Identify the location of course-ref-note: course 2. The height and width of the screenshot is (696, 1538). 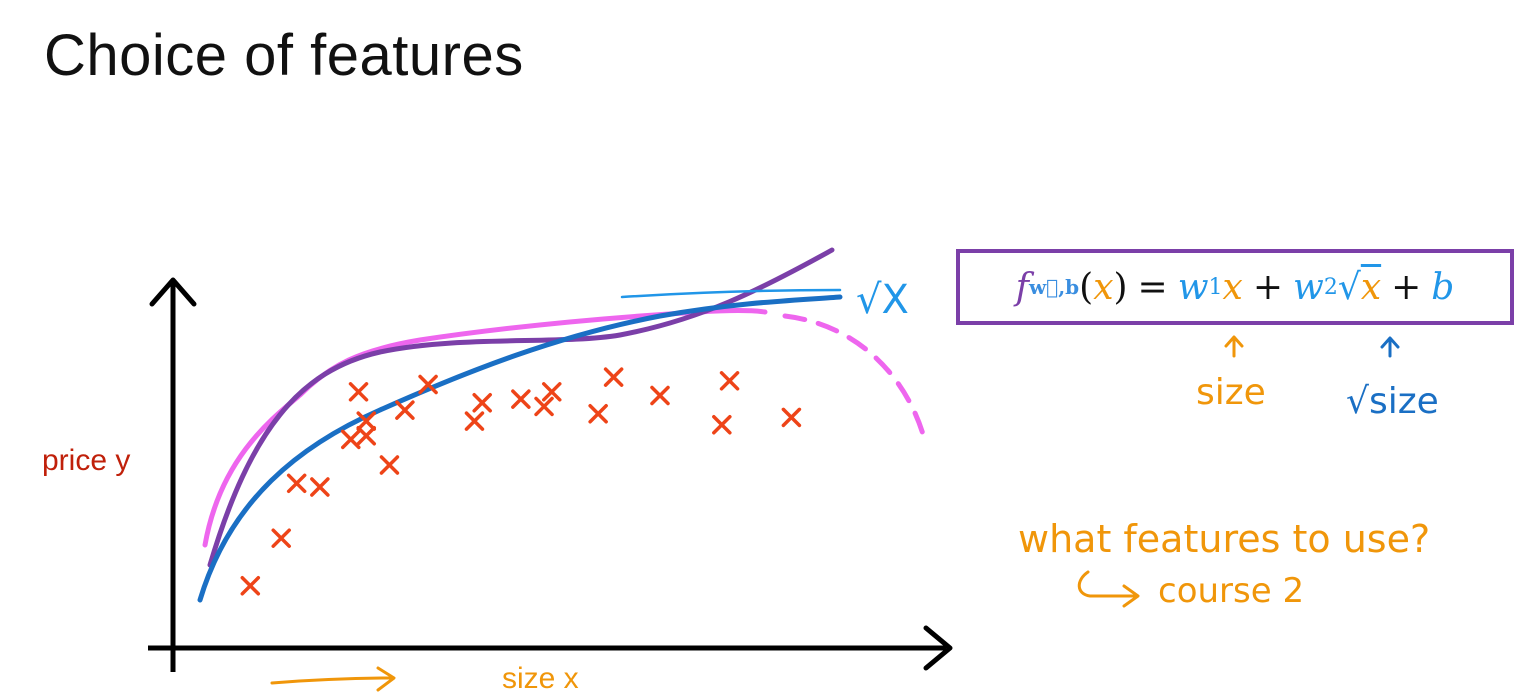
(1231, 591).